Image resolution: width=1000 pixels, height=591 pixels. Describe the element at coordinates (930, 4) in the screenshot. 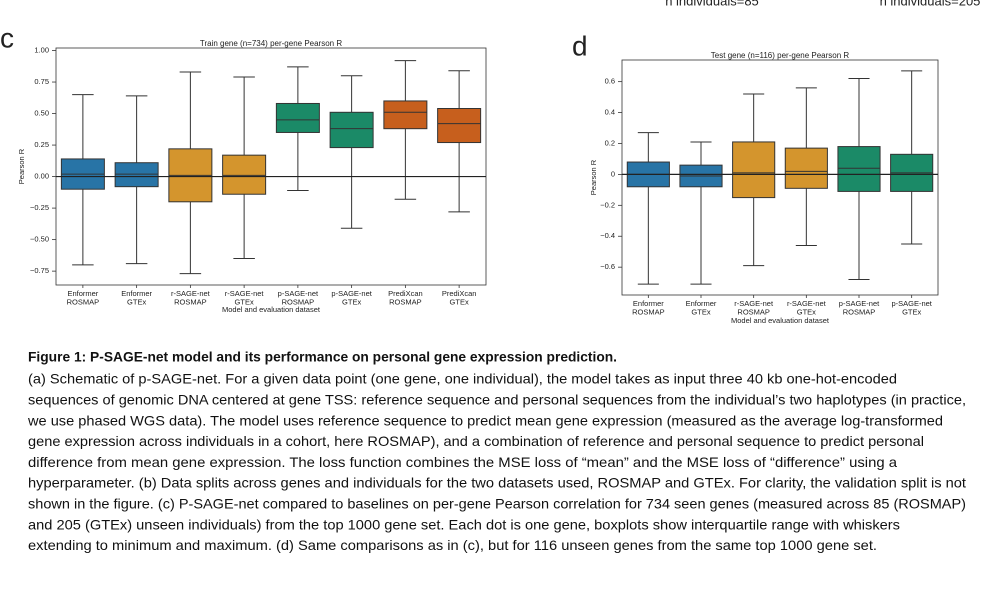

I see `cropped-label: n individuals=205` at that location.